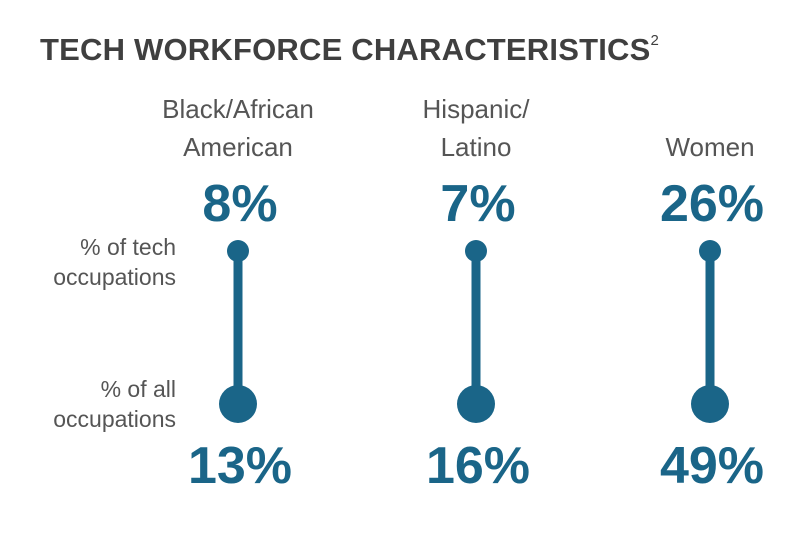  What do you see at coordinates (710, 147) in the screenshot?
I see `category-label-line2: Women` at bounding box center [710, 147].